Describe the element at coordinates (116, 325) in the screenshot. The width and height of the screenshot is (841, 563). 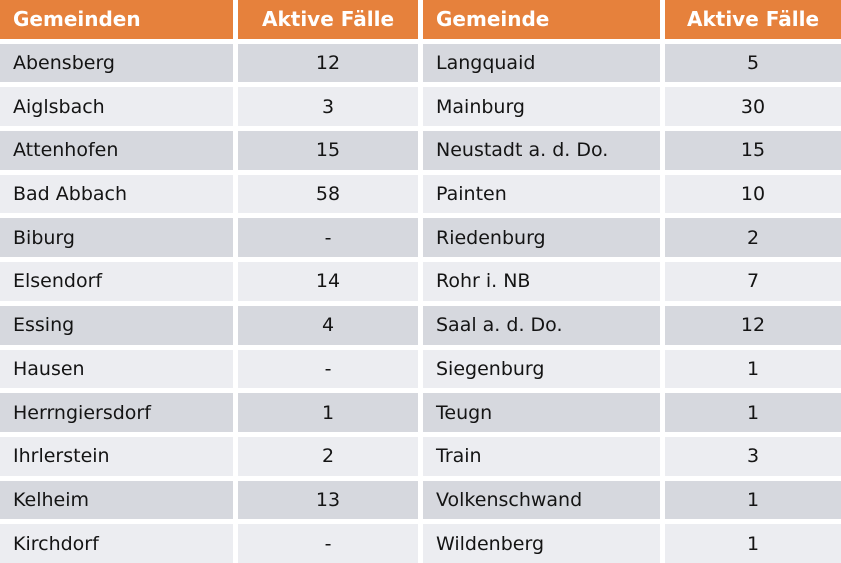
I see `municipality-name: Essing` at that location.